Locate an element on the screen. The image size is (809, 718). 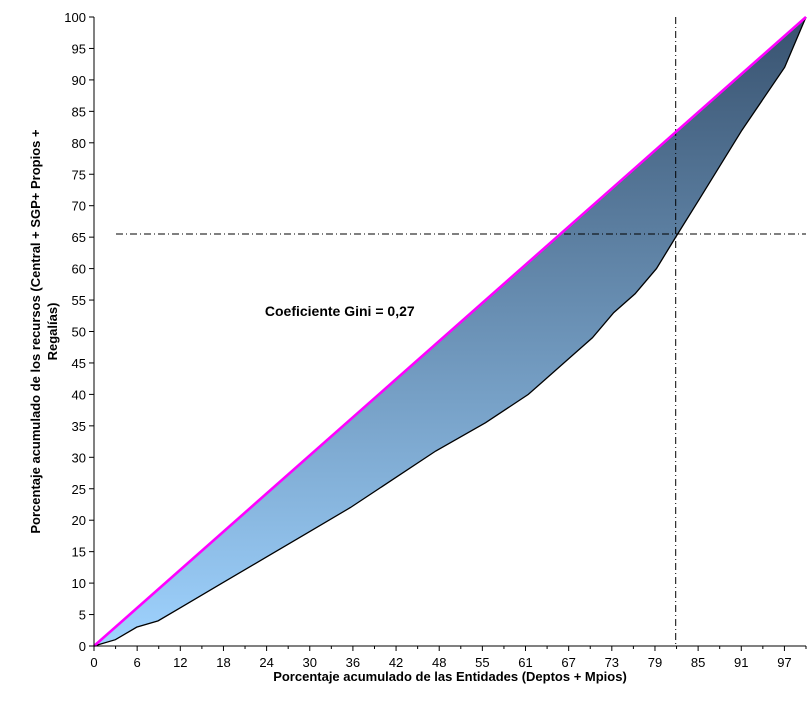
x-tick-label: 42 is located at coordinates (396, 662).